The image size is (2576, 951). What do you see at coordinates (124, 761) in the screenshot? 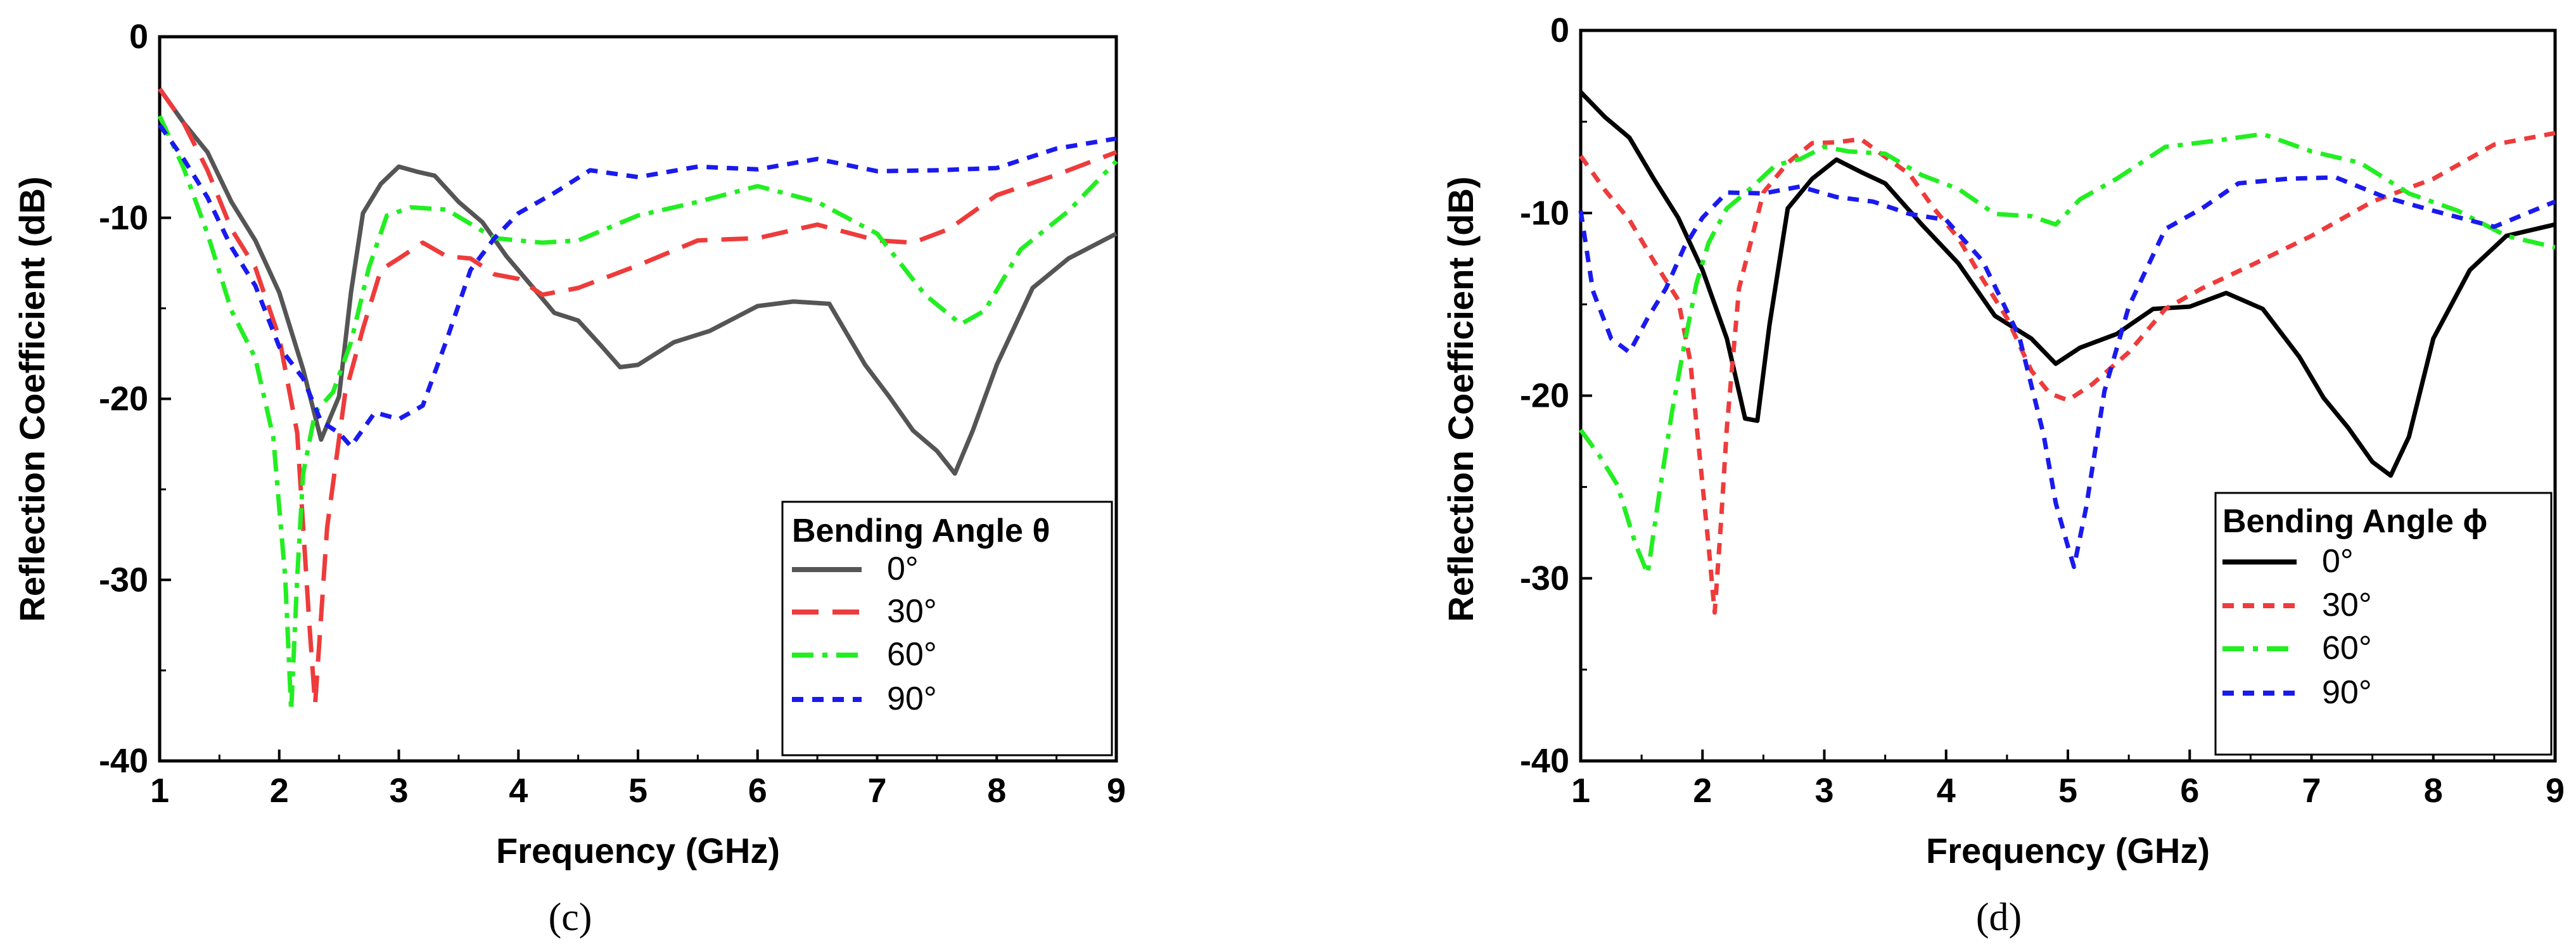
I see `panel-c-ytick-label: -40` at bounding box center [124, 761].